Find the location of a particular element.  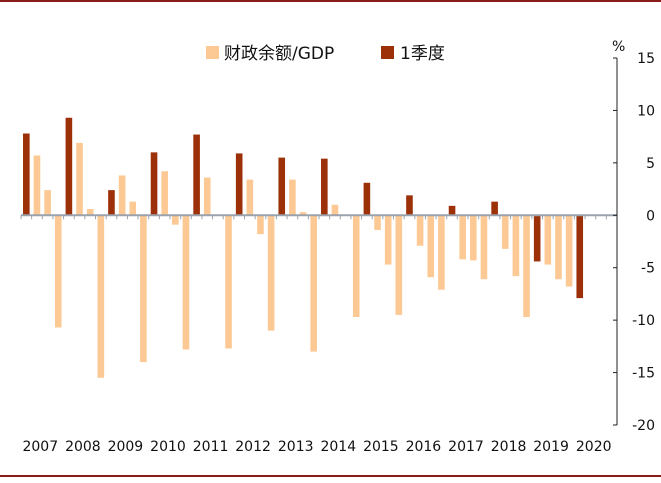

y-tick-label: 0 is located at coordinates (650, 216).